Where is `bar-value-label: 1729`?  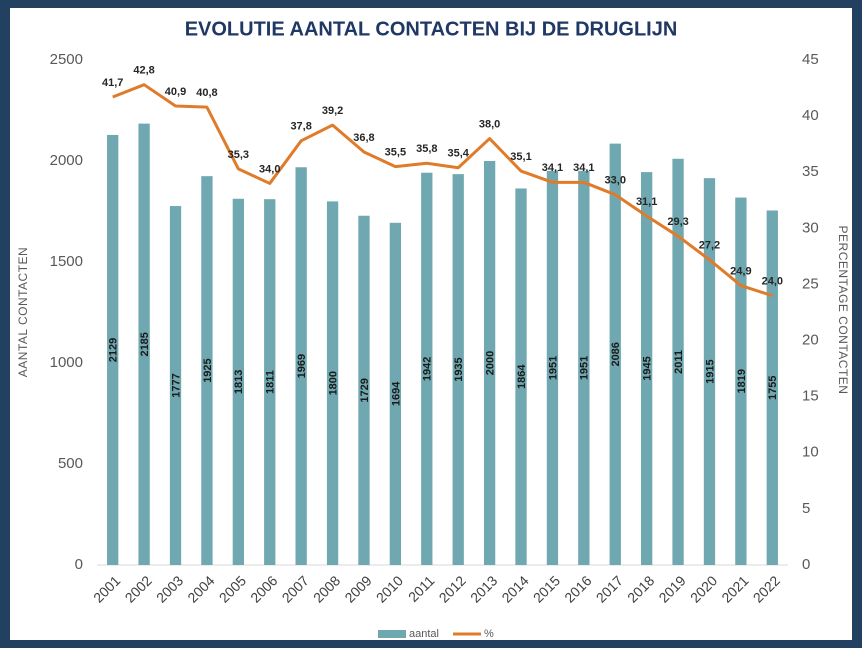
bar-value-label: 1729 is located at coordinates (365, 390).